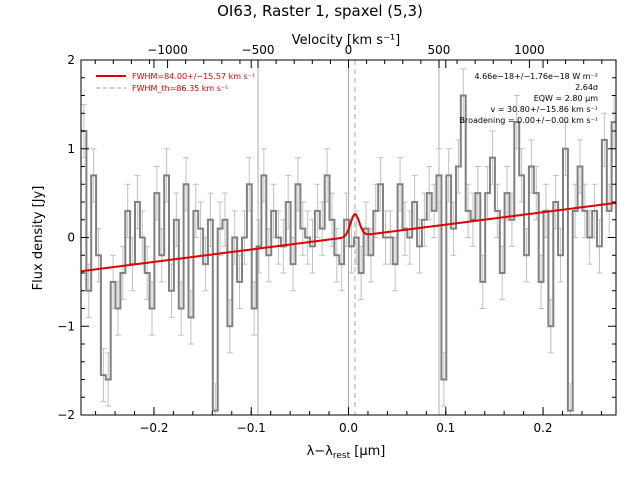 The width and height of the screenshot is (640, 480). I want to click on top-tick-label: −500, so click(258, 50).